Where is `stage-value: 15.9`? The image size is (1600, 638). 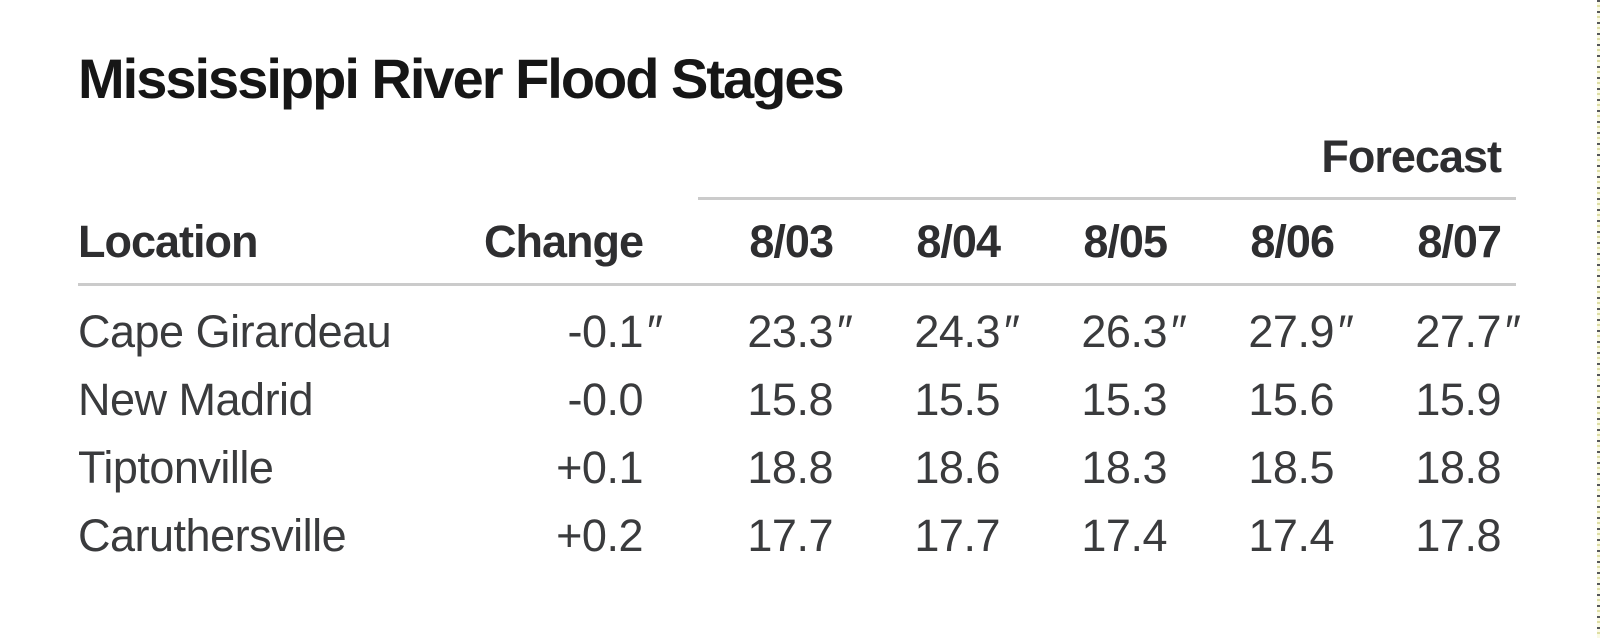 stage-value: 15.9 is located at coordinates (1458, 399).